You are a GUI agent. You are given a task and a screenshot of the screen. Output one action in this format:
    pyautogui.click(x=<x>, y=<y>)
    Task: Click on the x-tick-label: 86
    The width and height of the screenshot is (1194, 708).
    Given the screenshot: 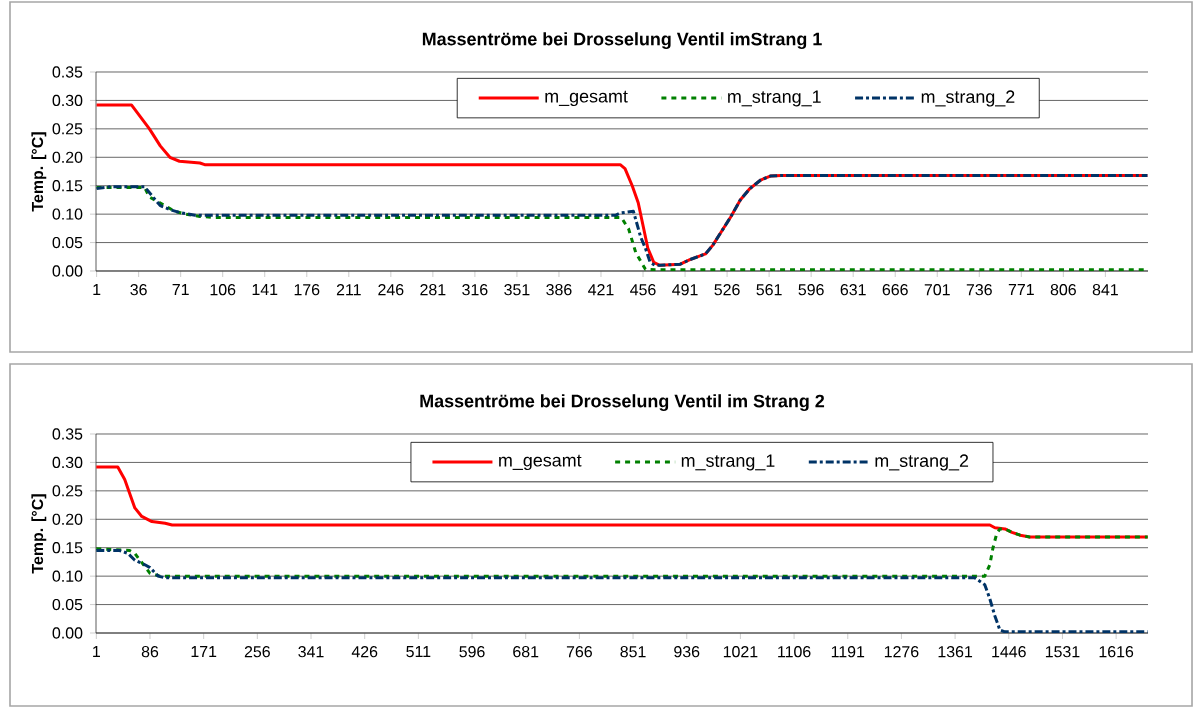 What is the action you would take?
    pyautogui.click(x=150, y=652)
    